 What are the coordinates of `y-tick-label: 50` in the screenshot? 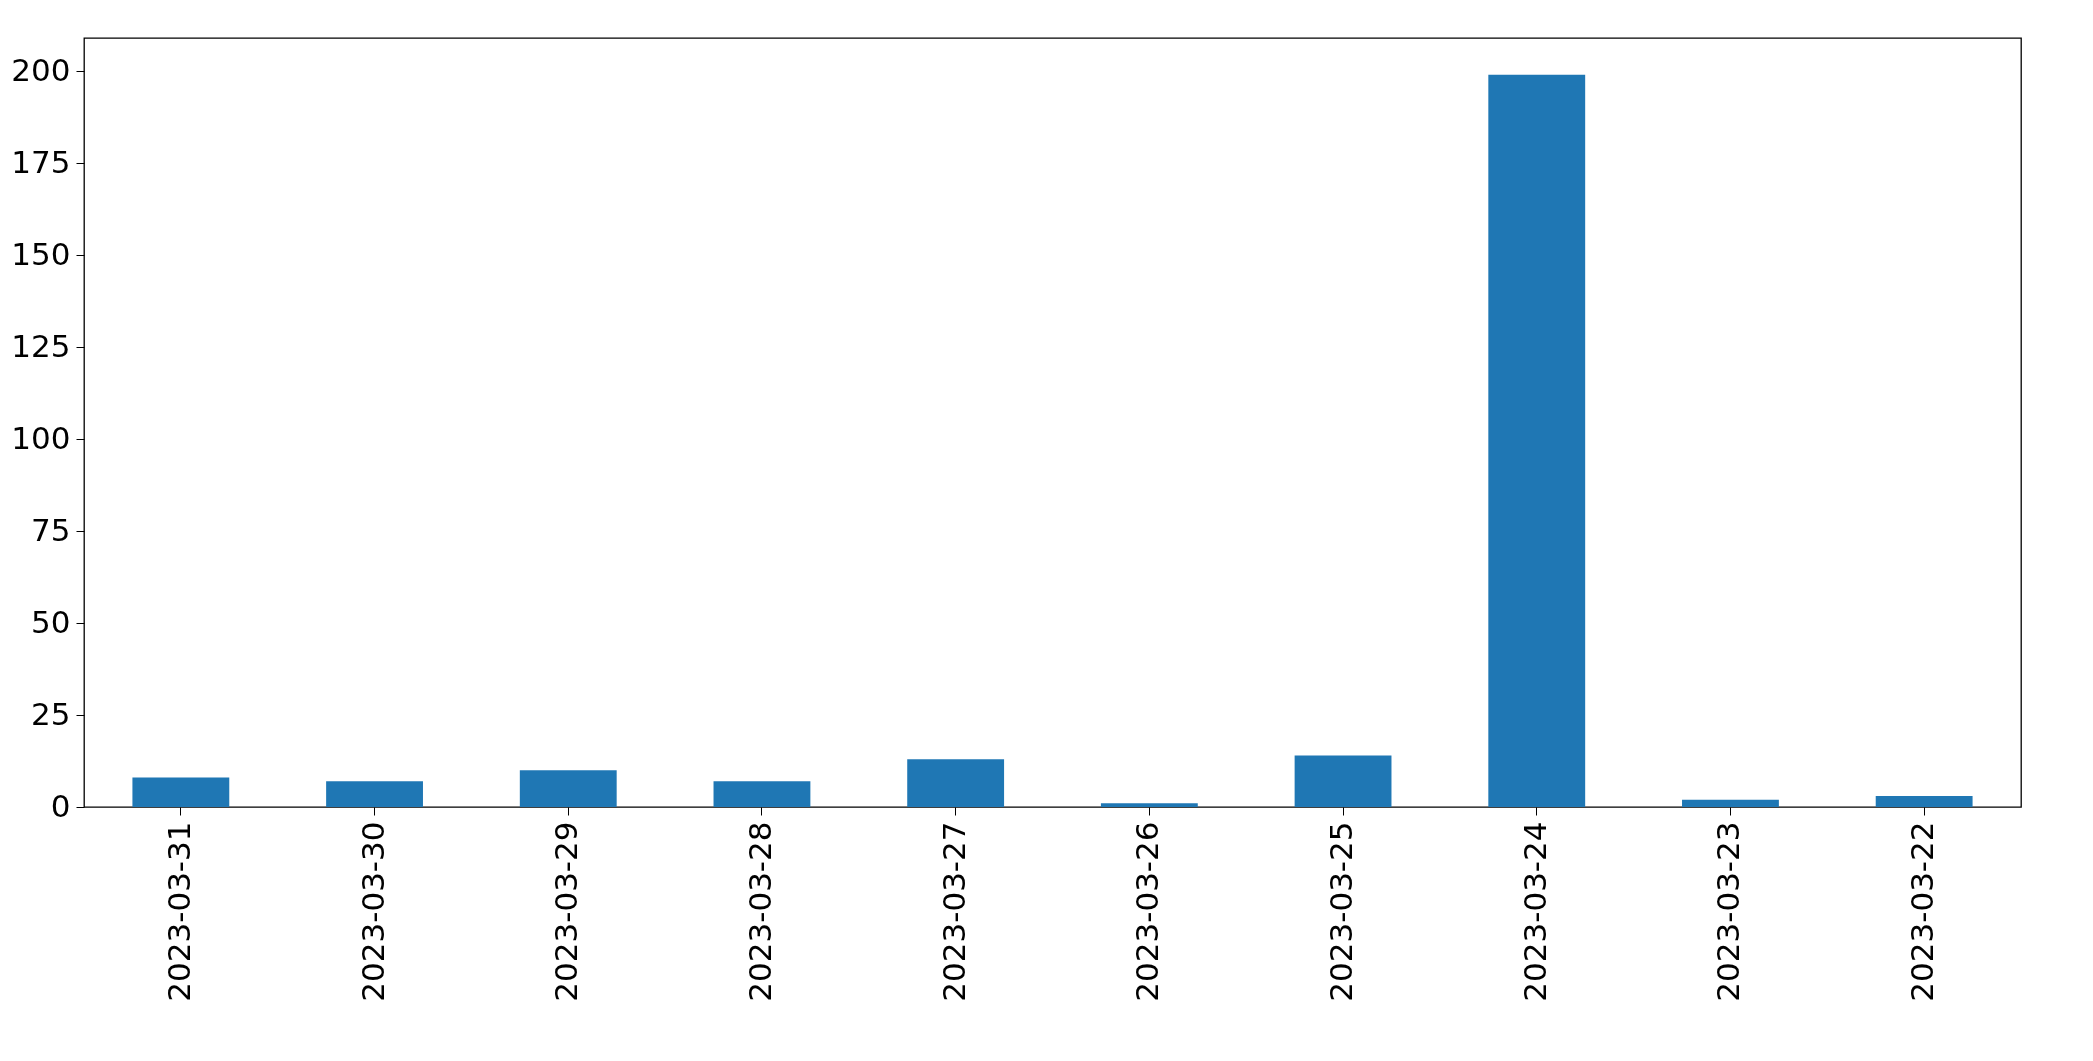 It's located at (51, 621).